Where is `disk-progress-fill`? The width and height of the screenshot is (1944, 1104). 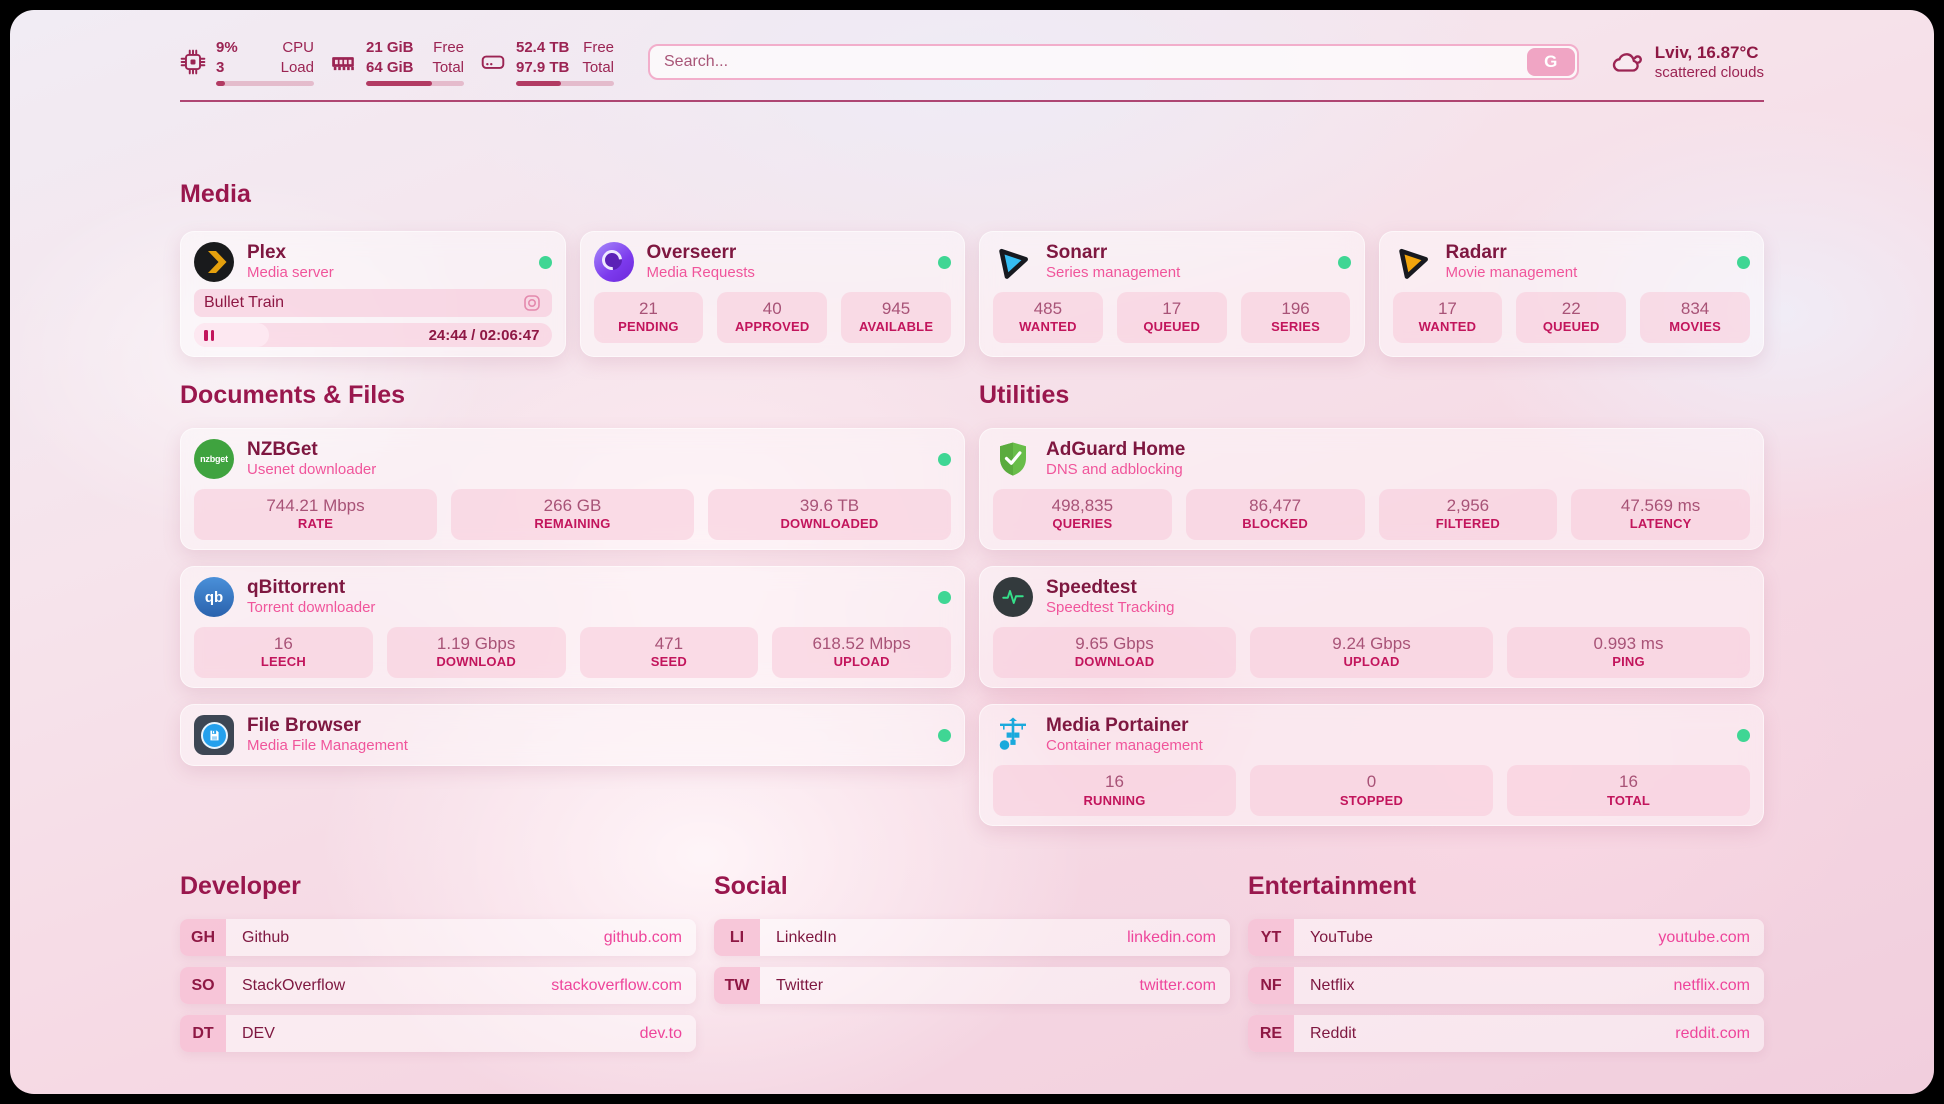
disk-progress-fill is located at coordinates (539, 83).